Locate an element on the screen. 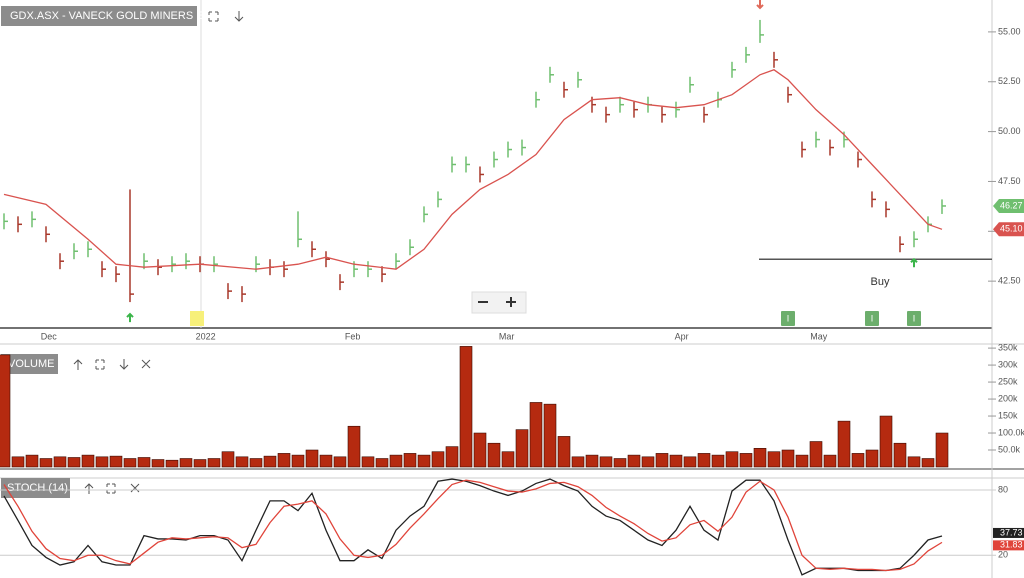 This screenshot has height=578, width=1024. y-tick-label: 52.50 is located at coordinates (1009, 81).